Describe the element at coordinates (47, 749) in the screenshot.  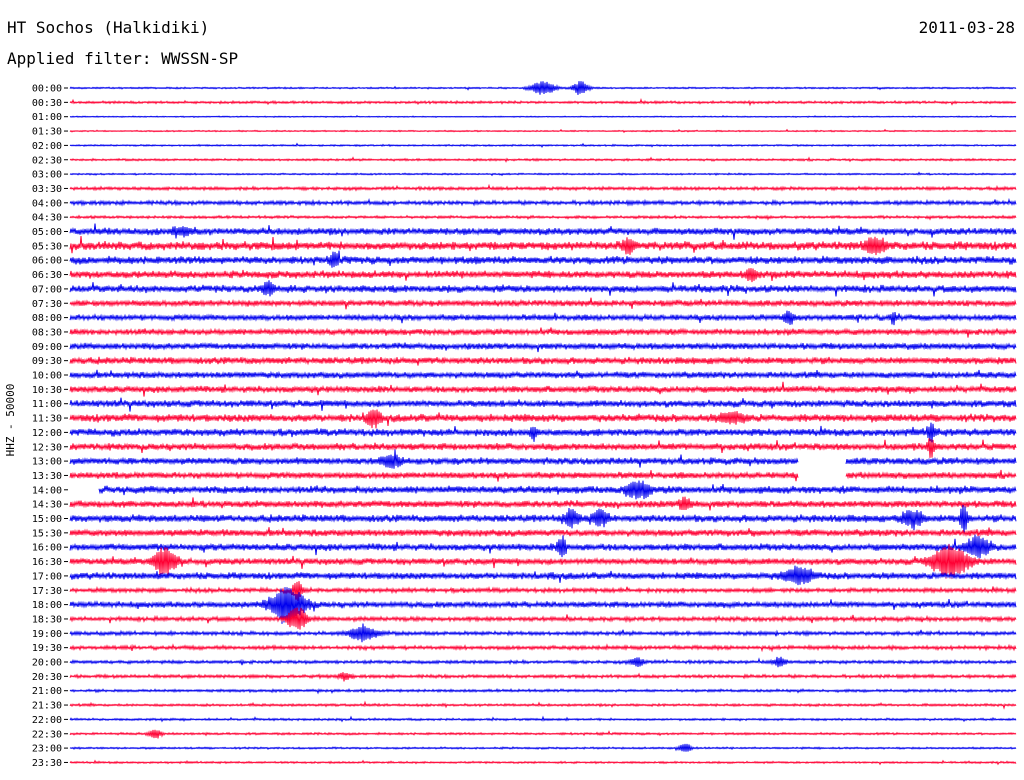
I see `time-tick-label: 23:00` at that location.